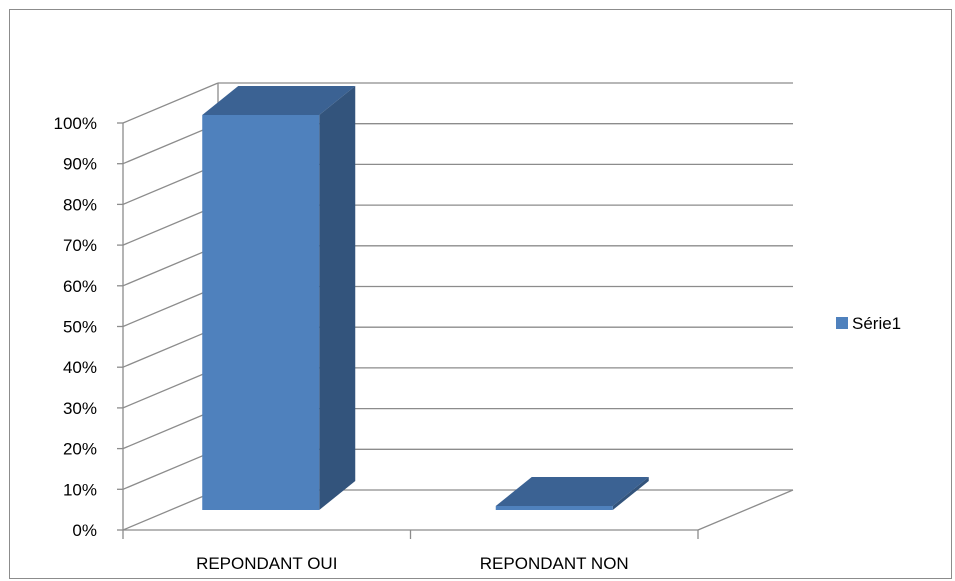  I want to click on x-category-label: REPONDANT NON, so click(554, 563).